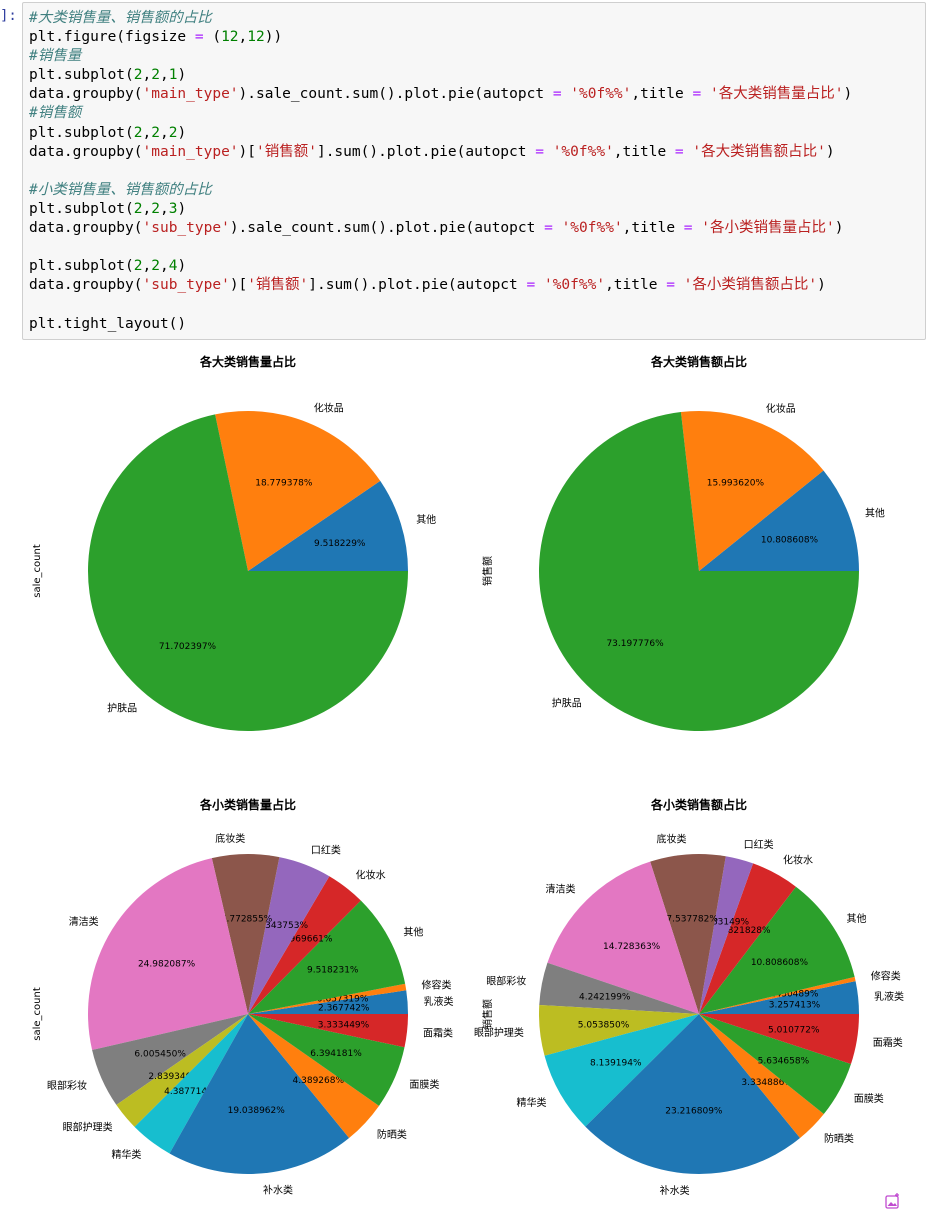 This screenshot has width=931, height=1229. I want to click on slice-label: 眼部护理类, so click(499, 1032).